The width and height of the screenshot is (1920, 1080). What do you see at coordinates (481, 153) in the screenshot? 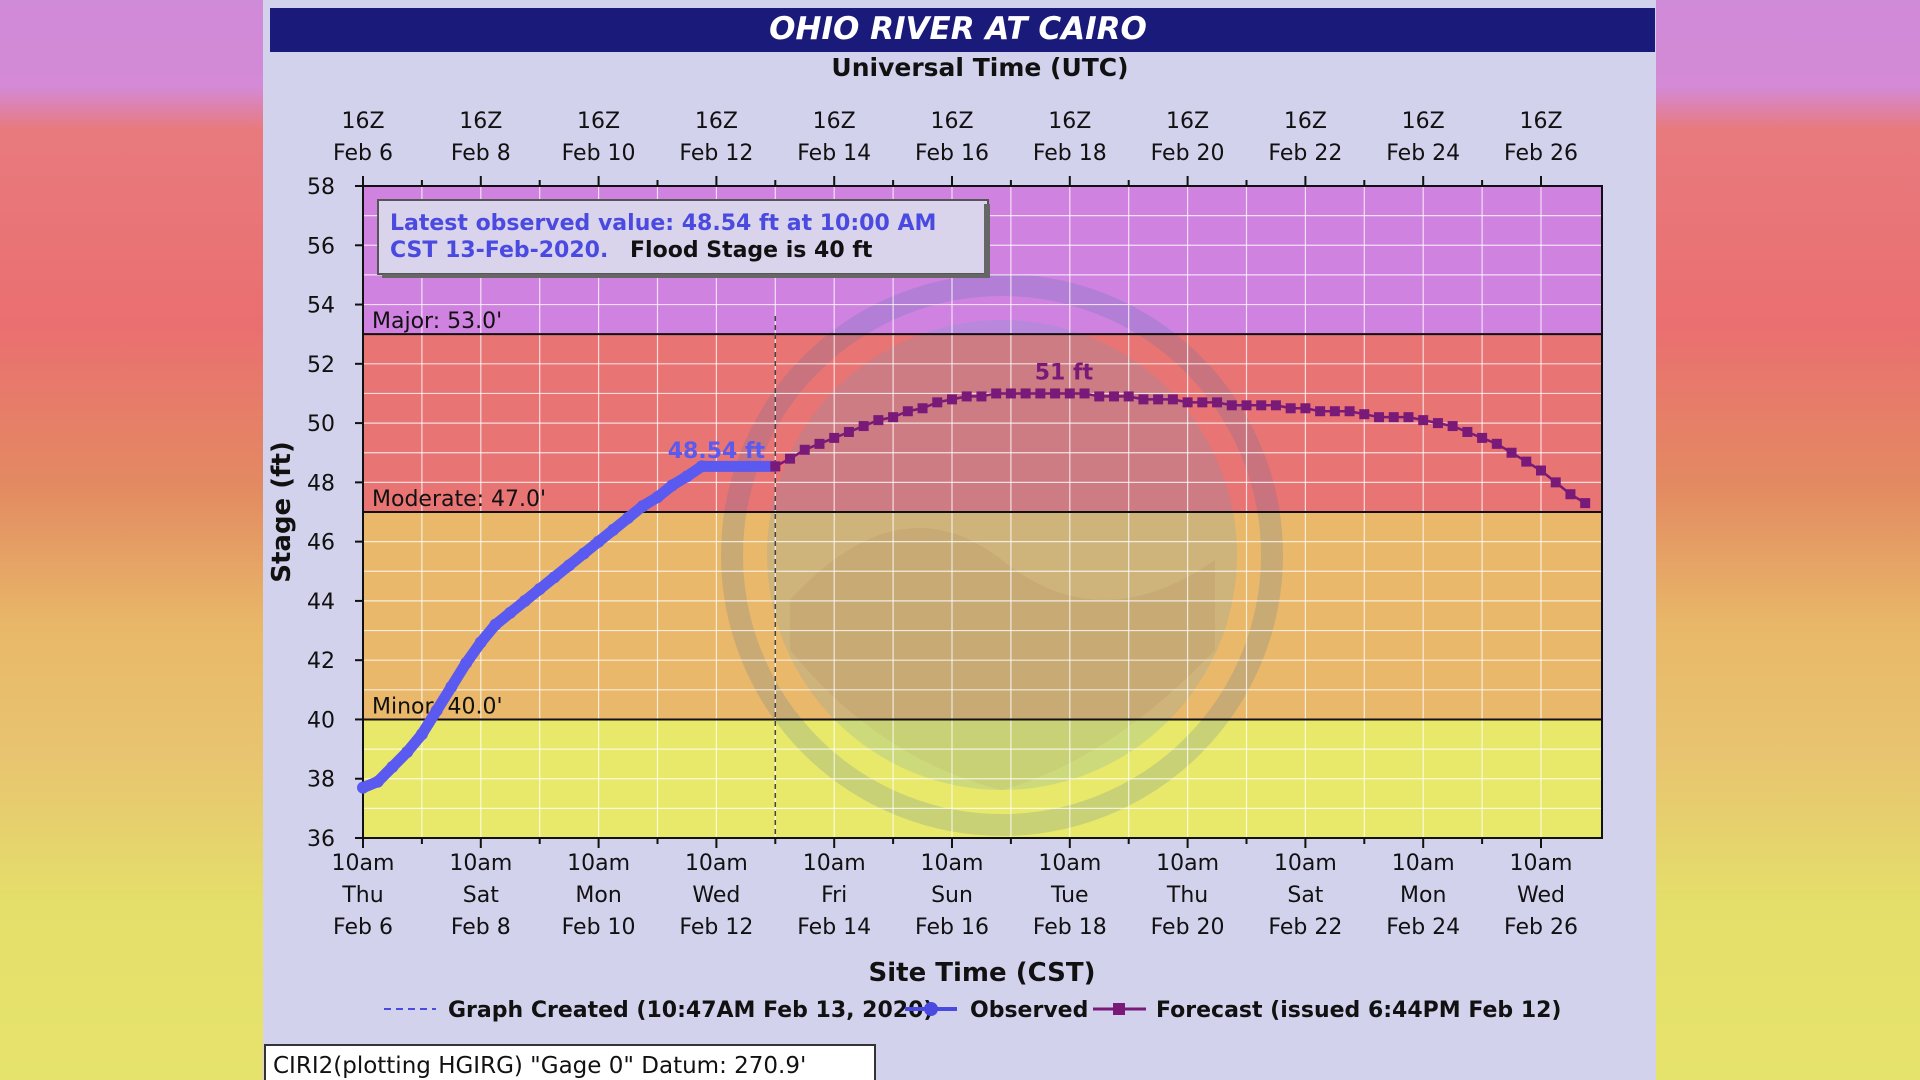
I see `top-tick-label-date: Feb 8` at bounding box center [481, 153].